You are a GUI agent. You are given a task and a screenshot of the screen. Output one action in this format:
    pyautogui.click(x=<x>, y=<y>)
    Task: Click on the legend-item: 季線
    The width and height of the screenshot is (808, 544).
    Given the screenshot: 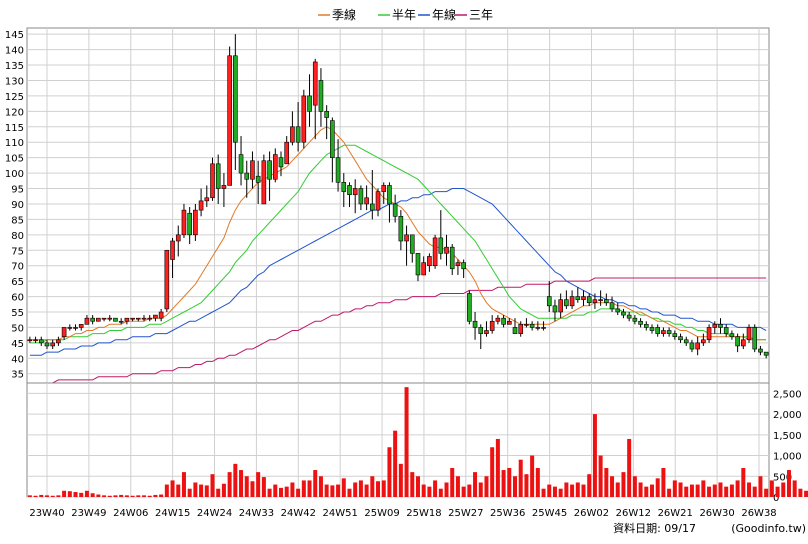 What is the action you would take?
    pyautogui.click(x=337, y=14)
    